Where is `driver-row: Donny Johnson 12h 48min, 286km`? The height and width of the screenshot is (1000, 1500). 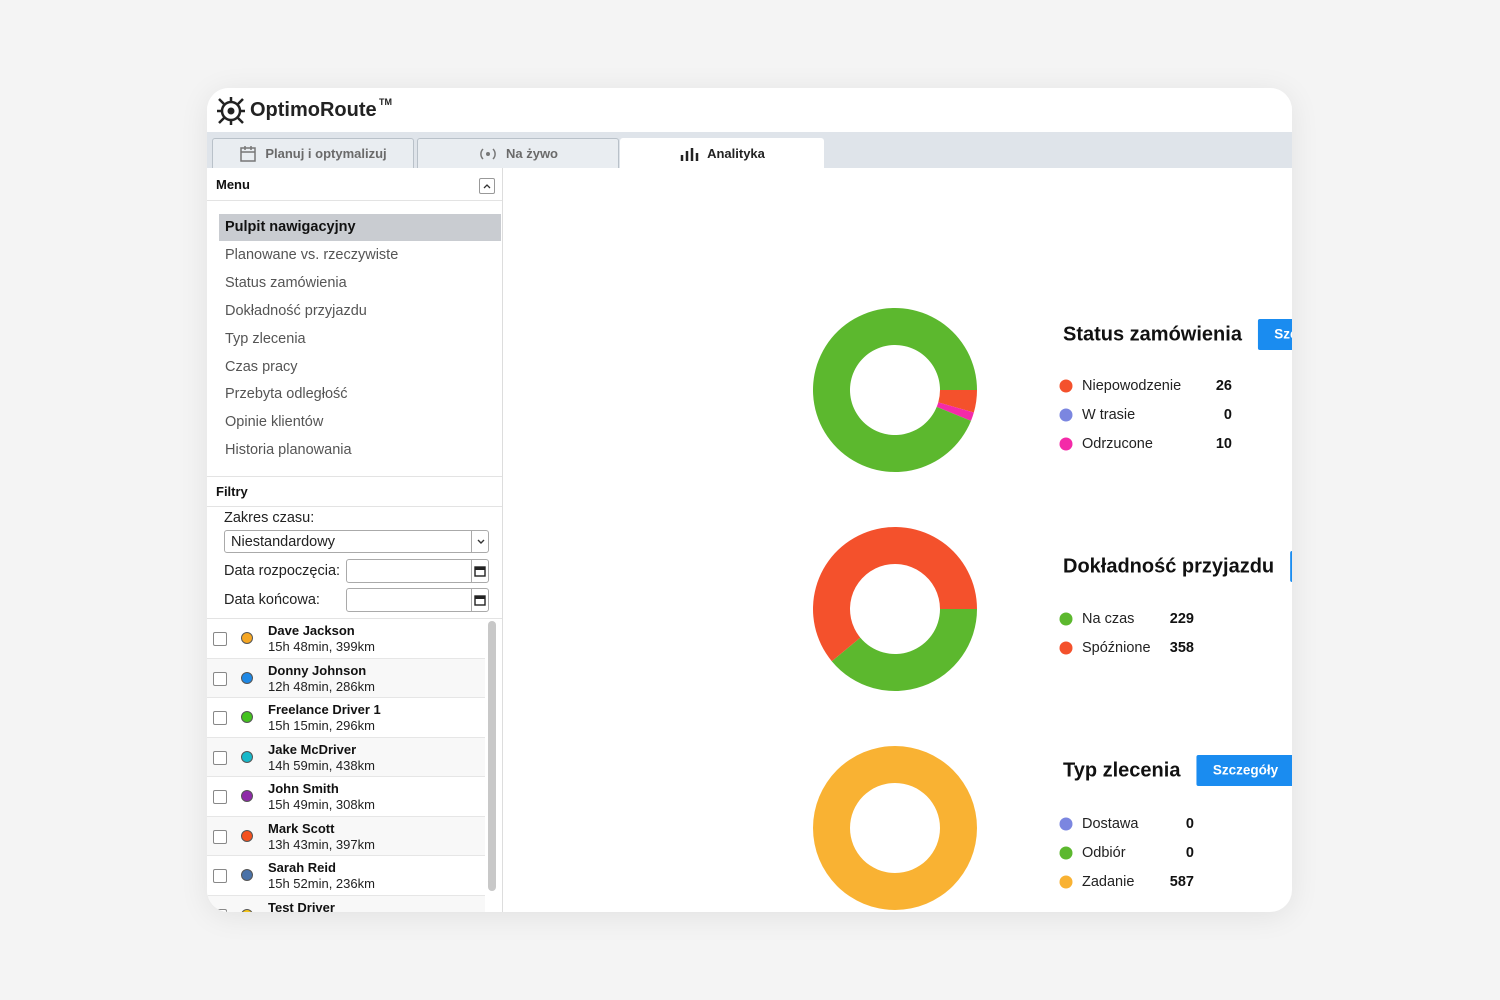 driver-row: Donny Johnson 12h 48min, 286km is located at coordinates (346, 678).